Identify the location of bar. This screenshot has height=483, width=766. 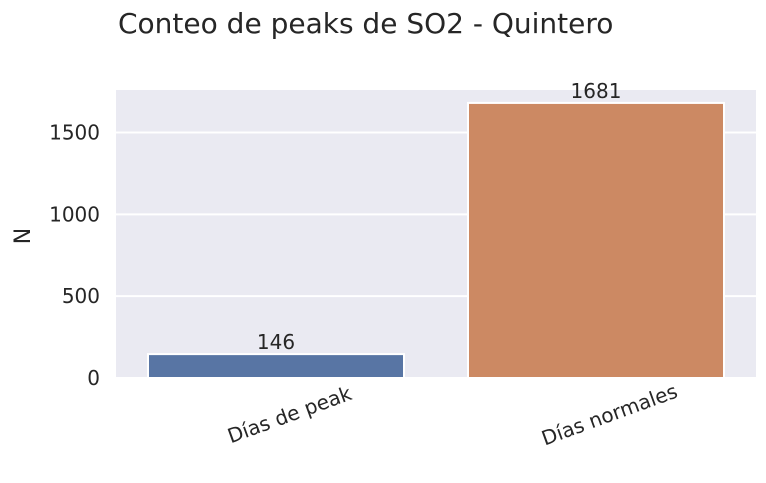
(276, 366).